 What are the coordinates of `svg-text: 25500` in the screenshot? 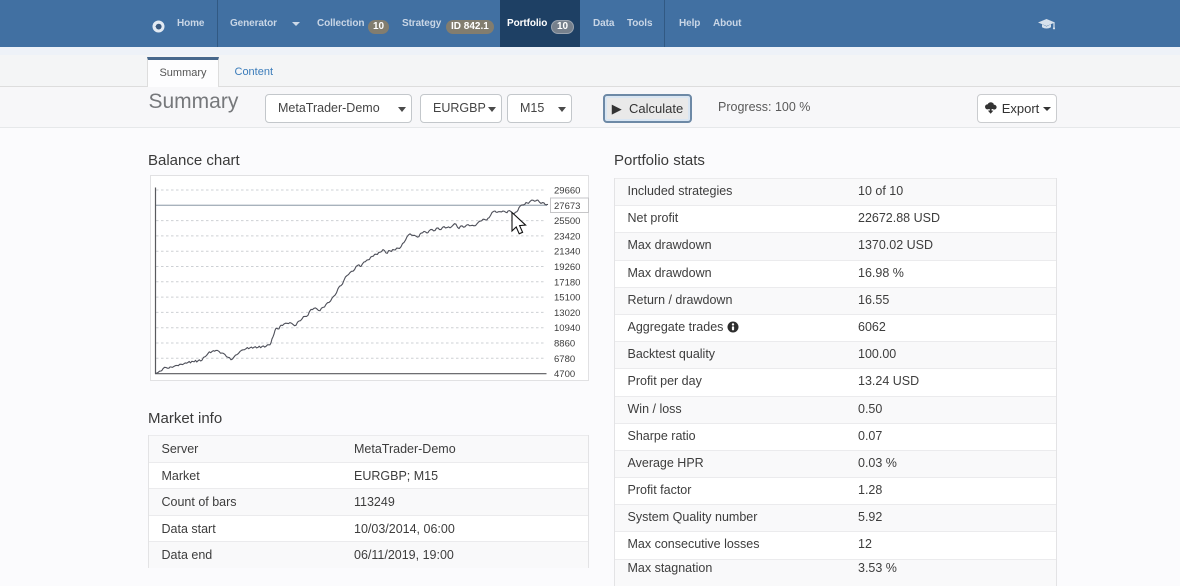 It's located at (567, 221).